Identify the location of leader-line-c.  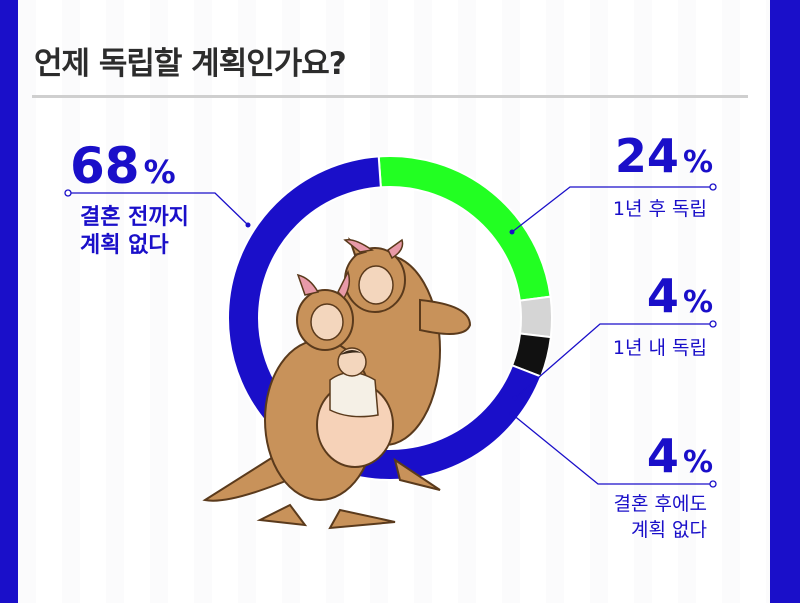
(613, 361).